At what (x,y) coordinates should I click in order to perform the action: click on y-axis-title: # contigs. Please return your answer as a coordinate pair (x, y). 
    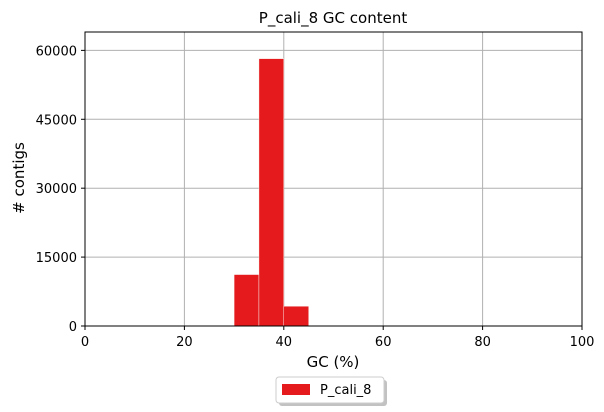
    Looking at the image, I should click on (19, 178).